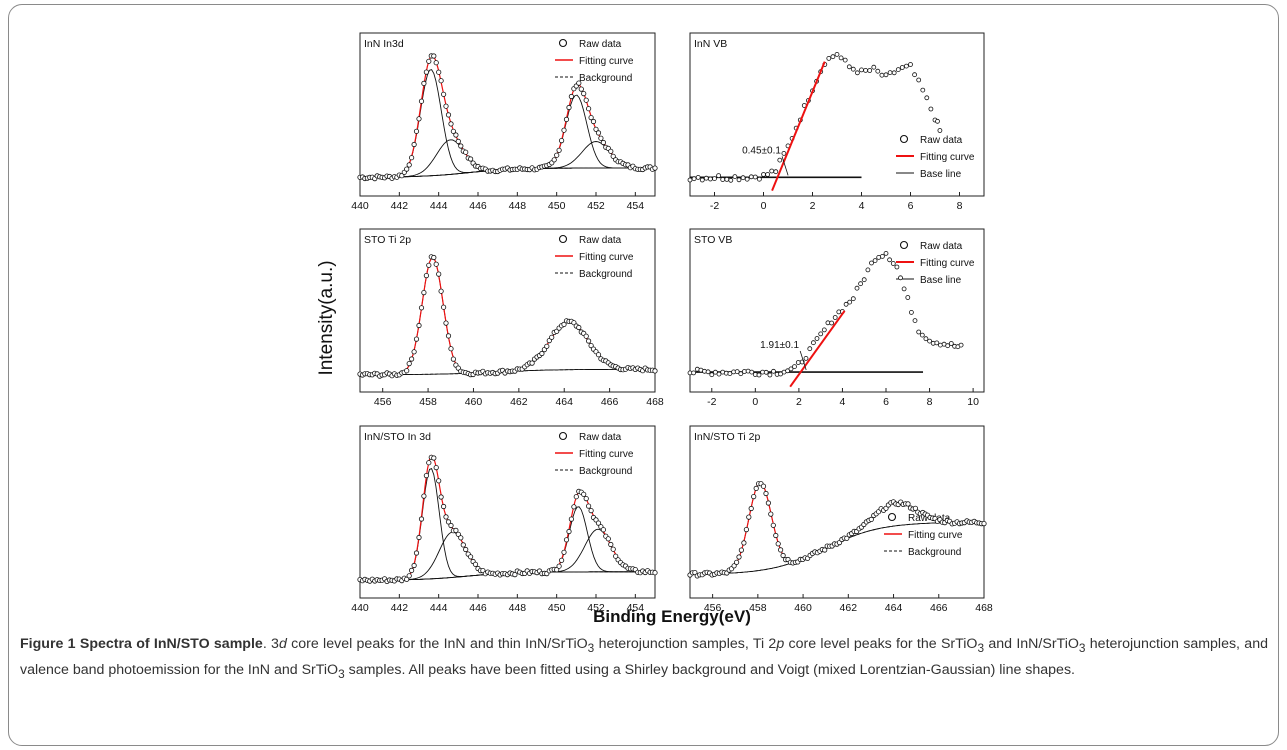  Describe the element at coordinates (761, 150) in the screenshot. I see `onset-annotation: 0.45±0.1` at that location.